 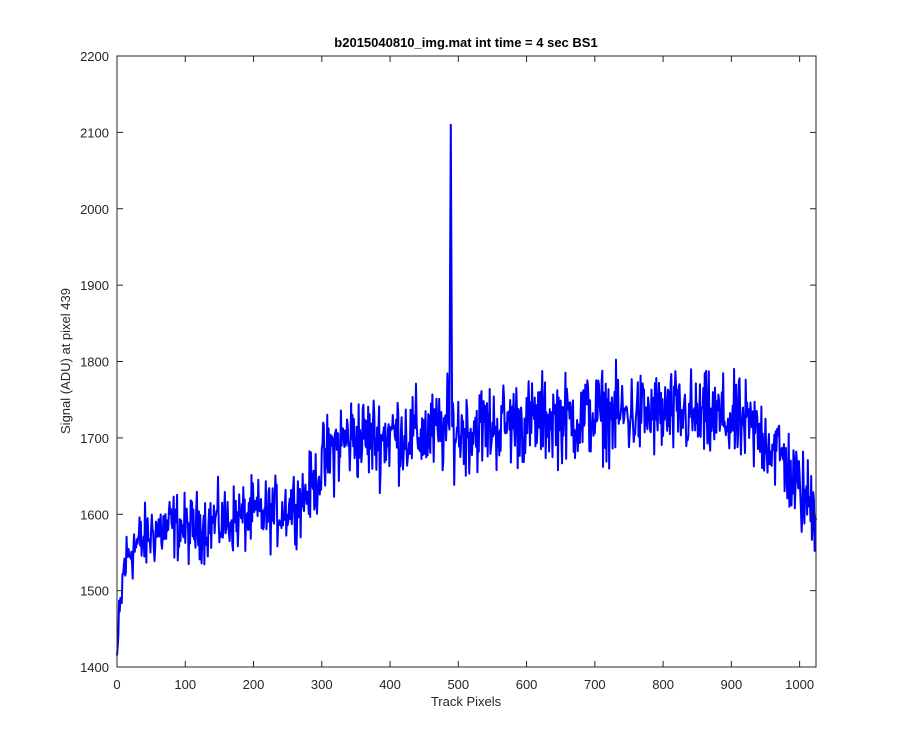 What do you see at coordinates (322, 684) in the screenshot?
I see `x-tick-label: 300` at bounding box center [322, 684].